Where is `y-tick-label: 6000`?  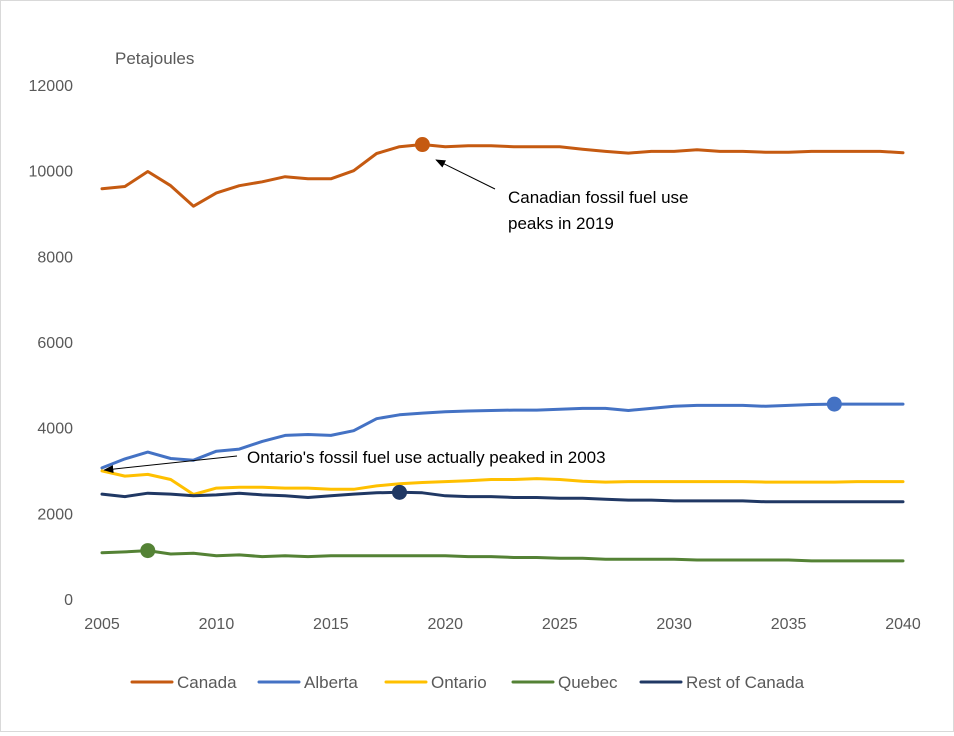
y-tick-label: 6000 is located at coordinates (55, 343).